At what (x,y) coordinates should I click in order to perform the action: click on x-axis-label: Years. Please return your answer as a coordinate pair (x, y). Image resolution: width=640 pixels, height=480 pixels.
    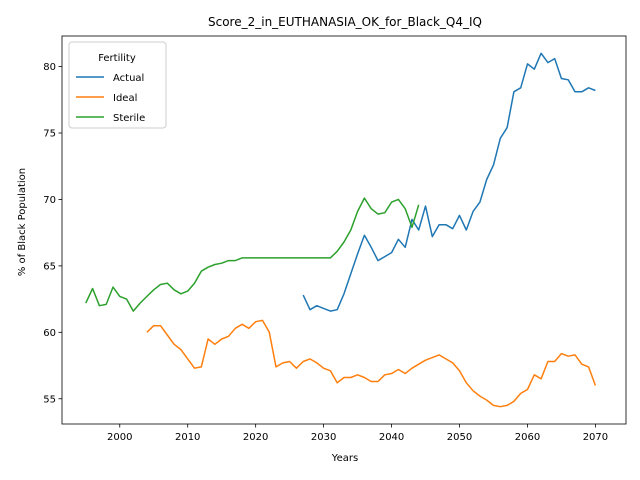
    Looking at the image, I should click on (344, 458).